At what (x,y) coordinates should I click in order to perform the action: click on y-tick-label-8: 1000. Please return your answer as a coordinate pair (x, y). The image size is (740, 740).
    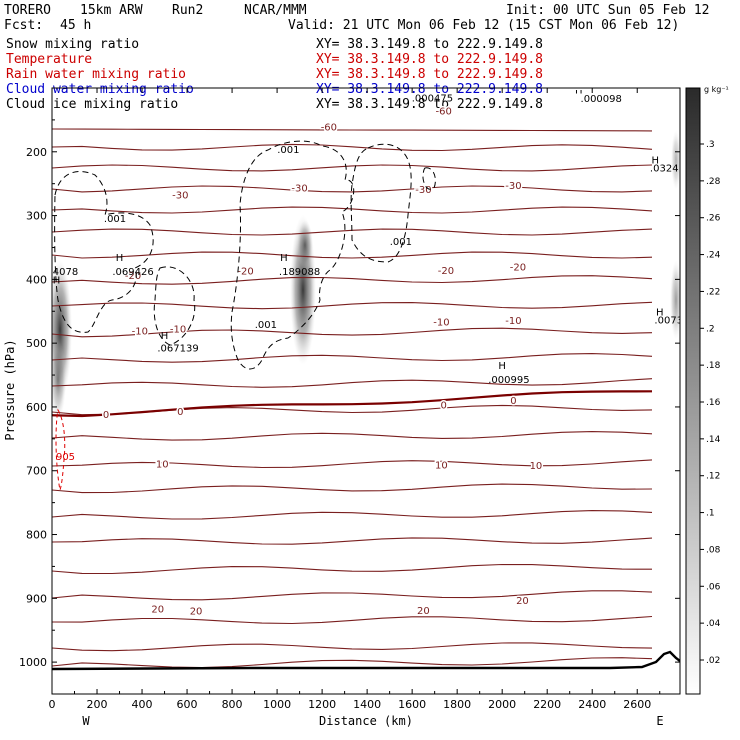
    Looking at the image, I should click on (33, 662).